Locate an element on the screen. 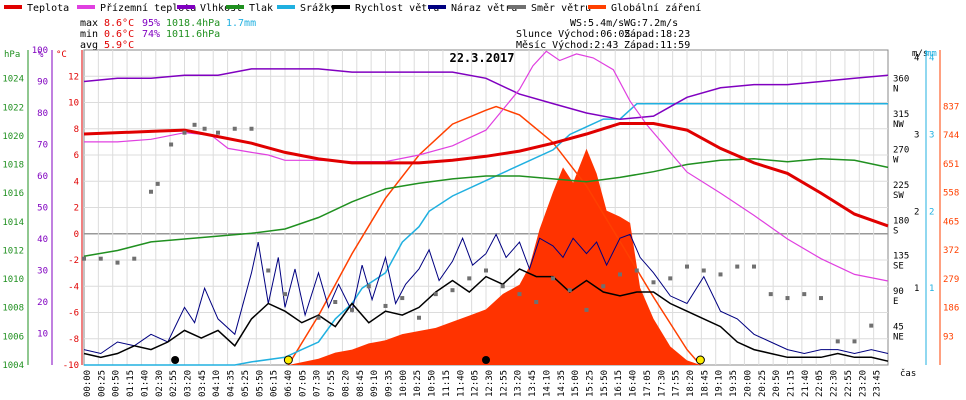 The height and width of the screenshot is (400, 966). time-tick: 23:45 is located at coordinates (878, 383).